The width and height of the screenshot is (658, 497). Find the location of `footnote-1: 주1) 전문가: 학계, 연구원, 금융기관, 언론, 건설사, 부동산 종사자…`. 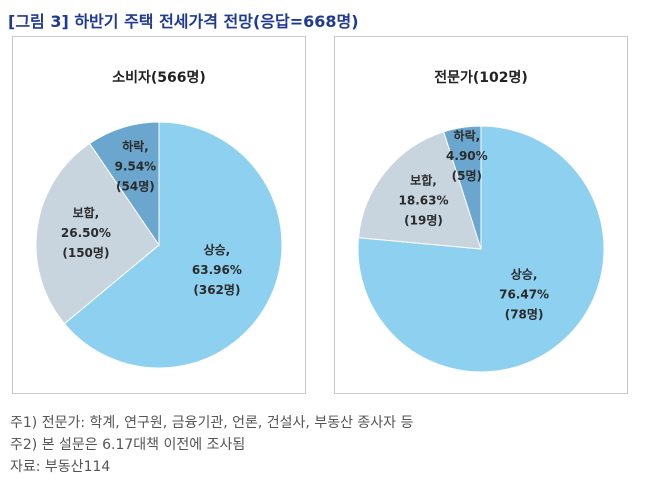

footnote-1: 주1) 전문가: 학계, 연구원, 금융기관, 언론, 건설사, 부동산 종사자… is located at coordinates (212, 423).